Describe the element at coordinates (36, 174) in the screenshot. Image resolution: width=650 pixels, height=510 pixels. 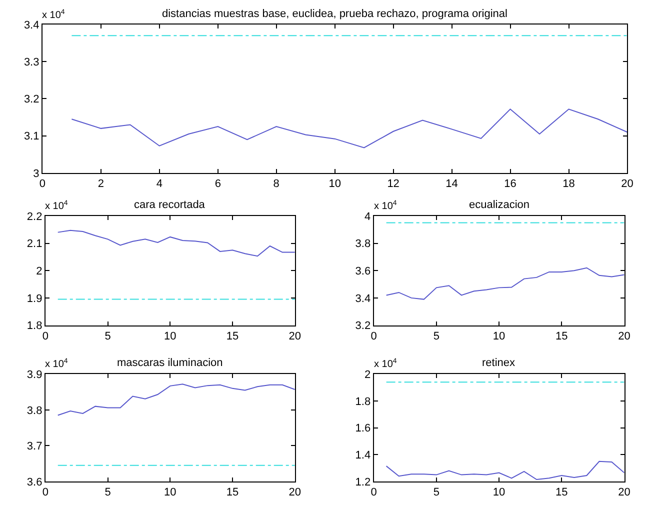
I see `y-tick-label: 3` at that location.